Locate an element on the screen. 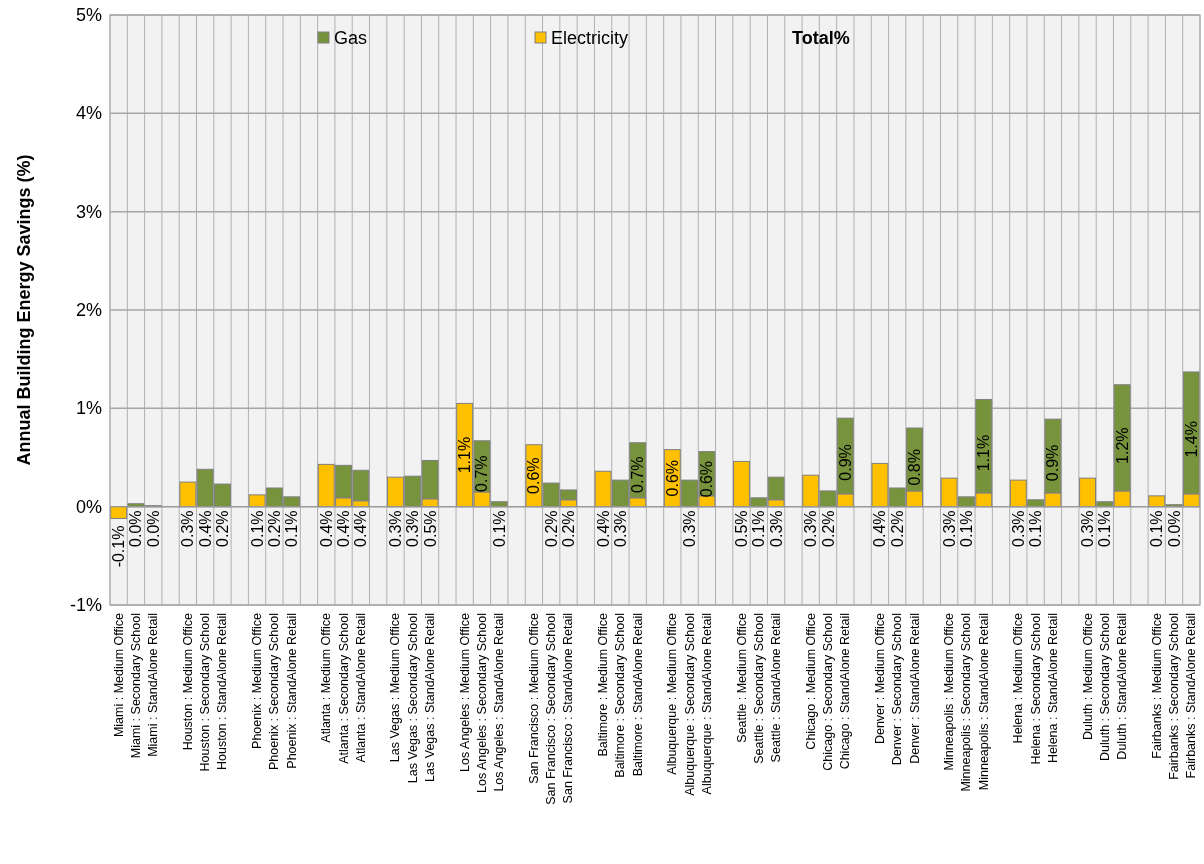 The width and height of the screenshot is (1204, 864). x-tick-label: Minneapolis : Medium Office is located at coordinates (949, 691).